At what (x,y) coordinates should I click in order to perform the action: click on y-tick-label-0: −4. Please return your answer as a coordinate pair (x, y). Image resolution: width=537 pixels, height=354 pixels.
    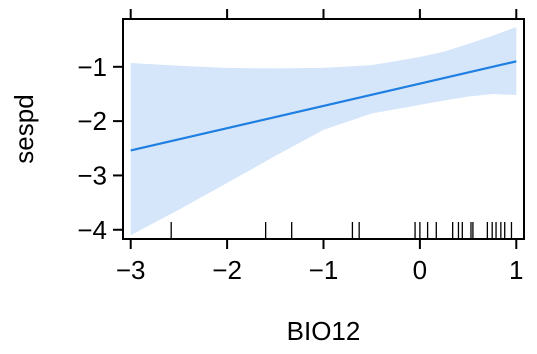
    Looking at the image, I should click on (92, 230).